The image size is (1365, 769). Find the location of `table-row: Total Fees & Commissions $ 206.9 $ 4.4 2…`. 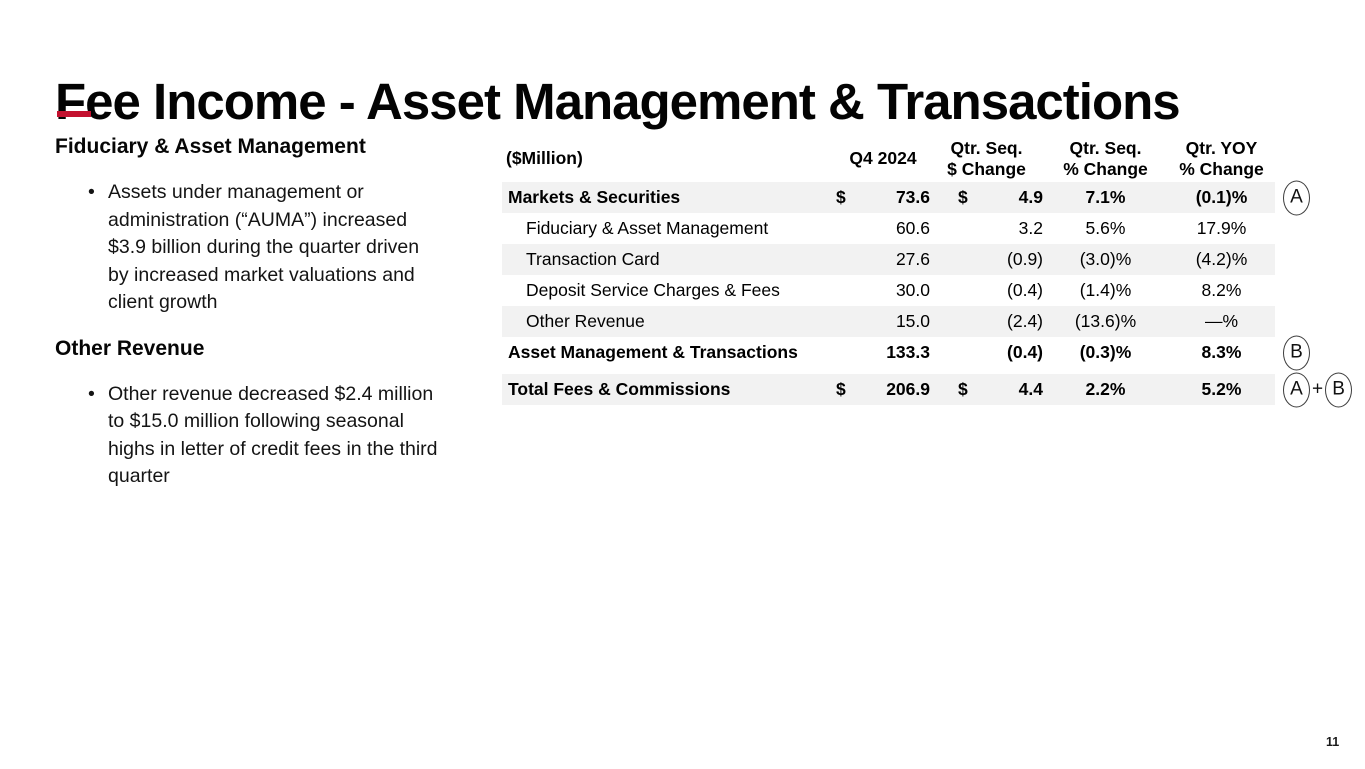

table-row: Total Fees & Commissions $ 206.9 $ 4.4 2… is located at coordinates (927, 389).